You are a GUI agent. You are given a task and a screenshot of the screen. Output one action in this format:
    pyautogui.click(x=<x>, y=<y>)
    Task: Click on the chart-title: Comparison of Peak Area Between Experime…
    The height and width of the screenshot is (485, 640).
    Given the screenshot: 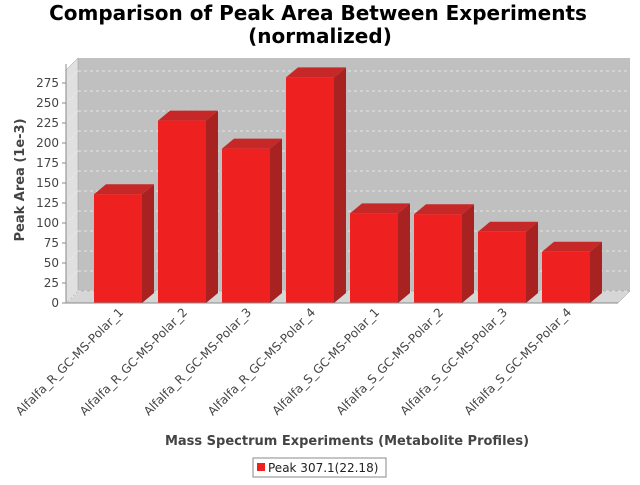 What is the action you would take?
    pyautogui.click(x=318, y=13)
    